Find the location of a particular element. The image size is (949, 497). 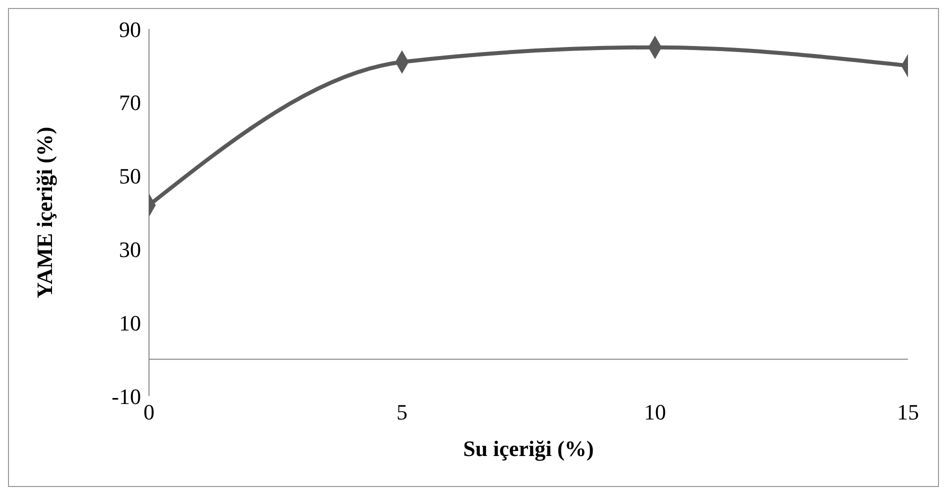

x-tick-label: 0 is located at coordinates (149, 412).